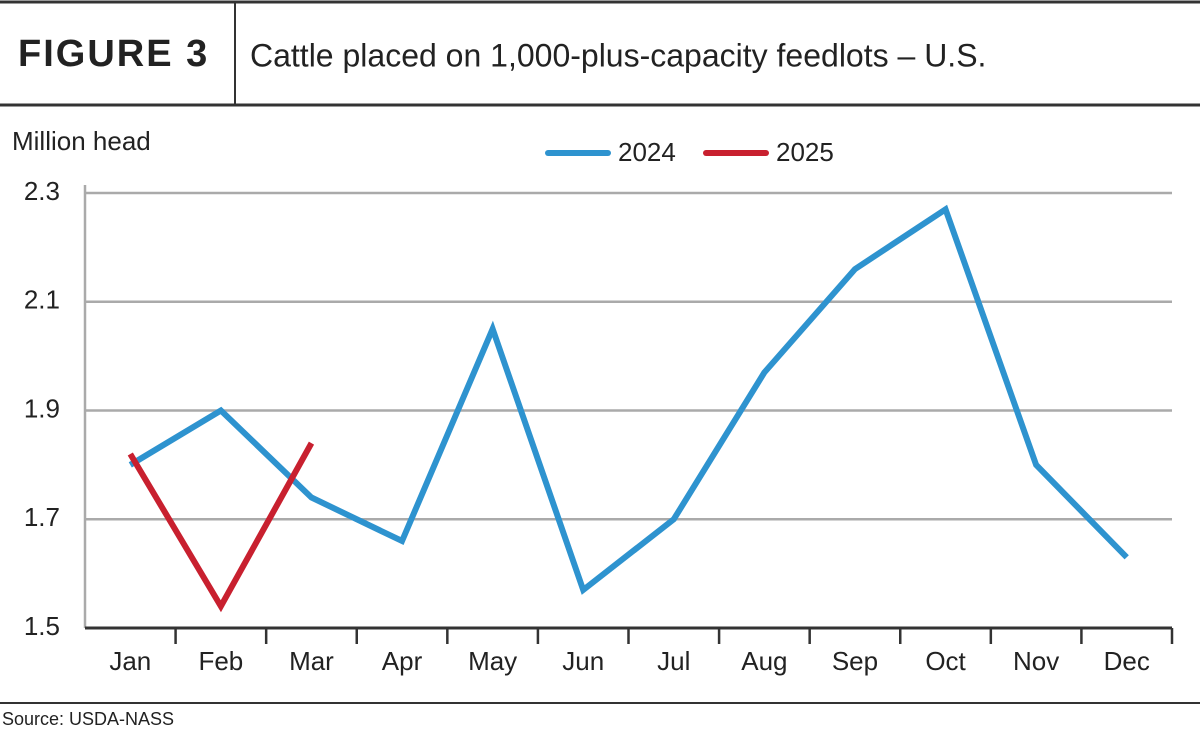  Describe the element at coordinates (311, 661) in the screenshot. I see `x-tick-label: Mar` at that location.